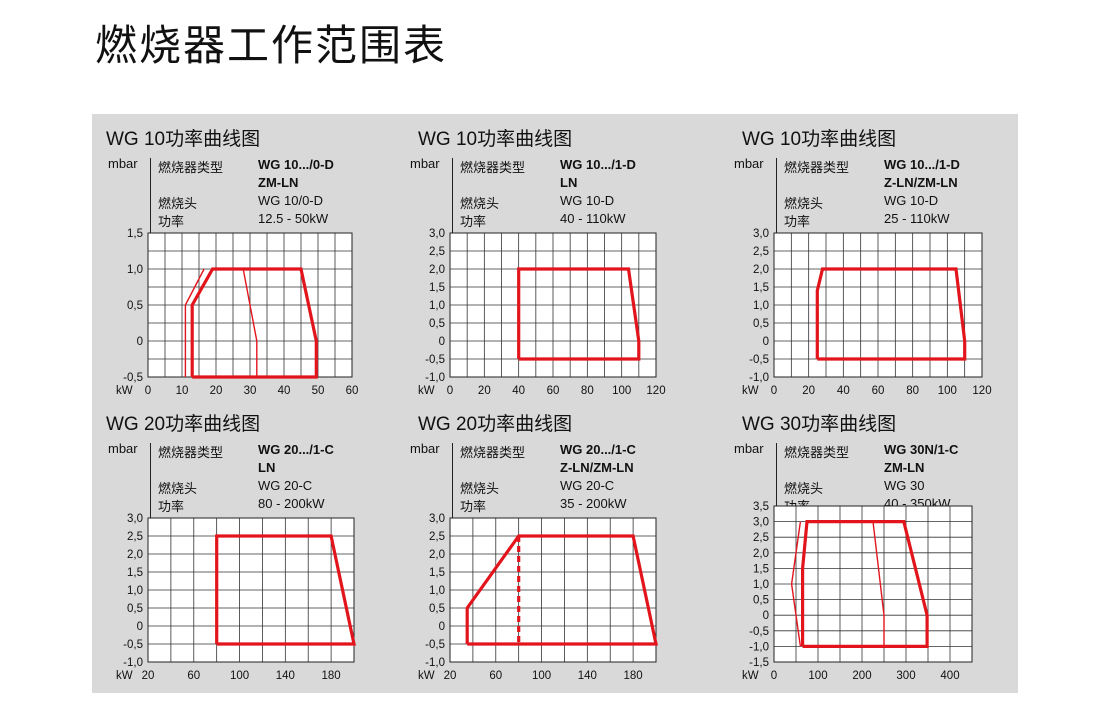  What do you see at coordinates (949, 676) in the screenshot?
I see `x-tick-label: 400` at bounding box center [949, 676].